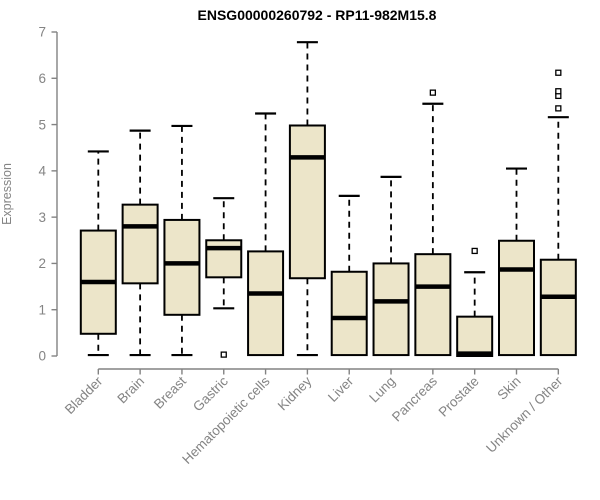 Image resolution: width=600 pixels, height=500 pixels. What do you see at coordinates (508, 388) in the screenshot?
I see `x-tick-label-skin: Skin` at bounding box center [508, 388].